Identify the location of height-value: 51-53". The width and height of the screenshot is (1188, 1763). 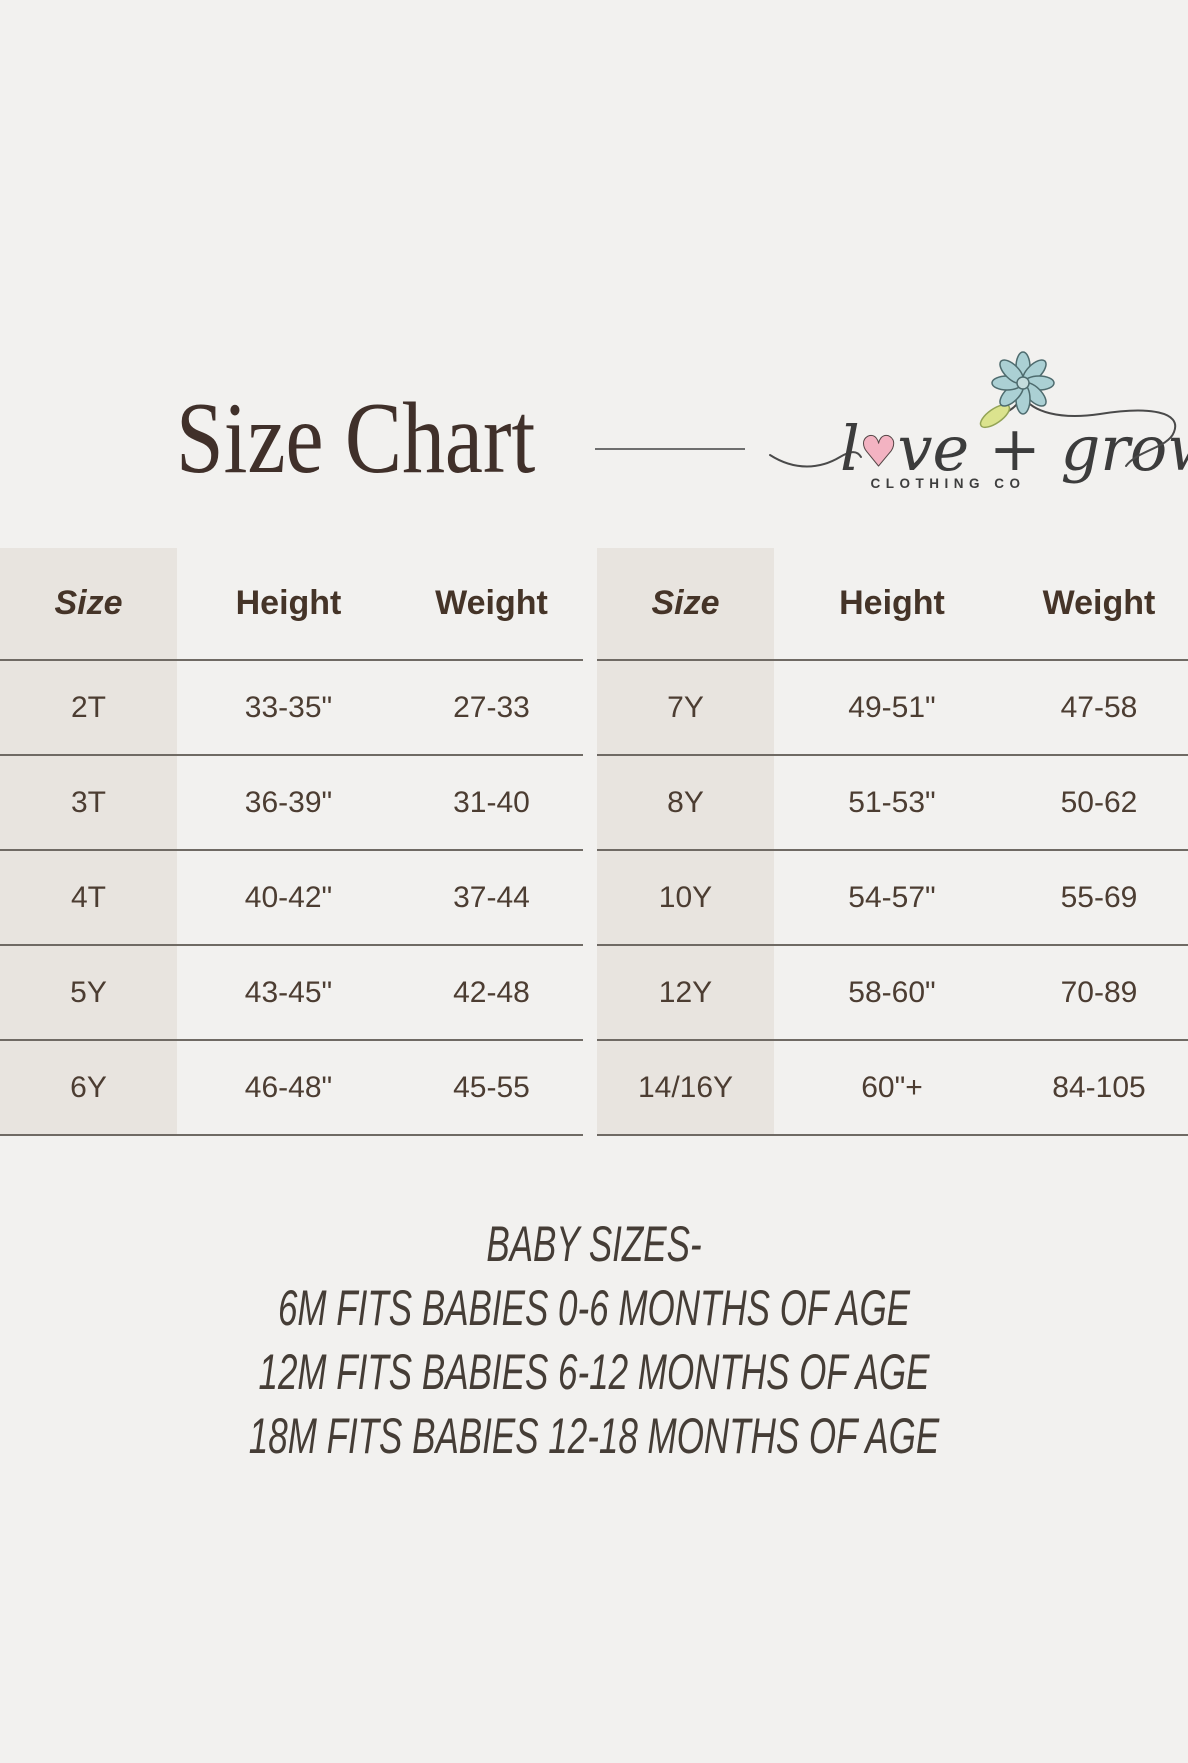
(892, 802).